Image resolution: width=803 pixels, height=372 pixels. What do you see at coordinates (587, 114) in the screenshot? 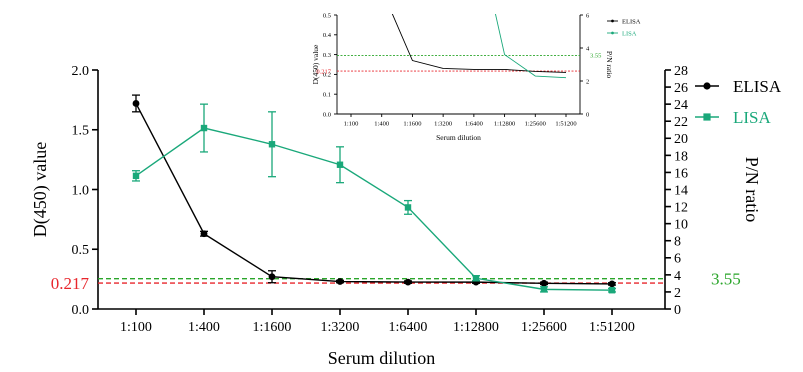
I see `inset-right-tick-label: 0` at bounding box center [587, 114].